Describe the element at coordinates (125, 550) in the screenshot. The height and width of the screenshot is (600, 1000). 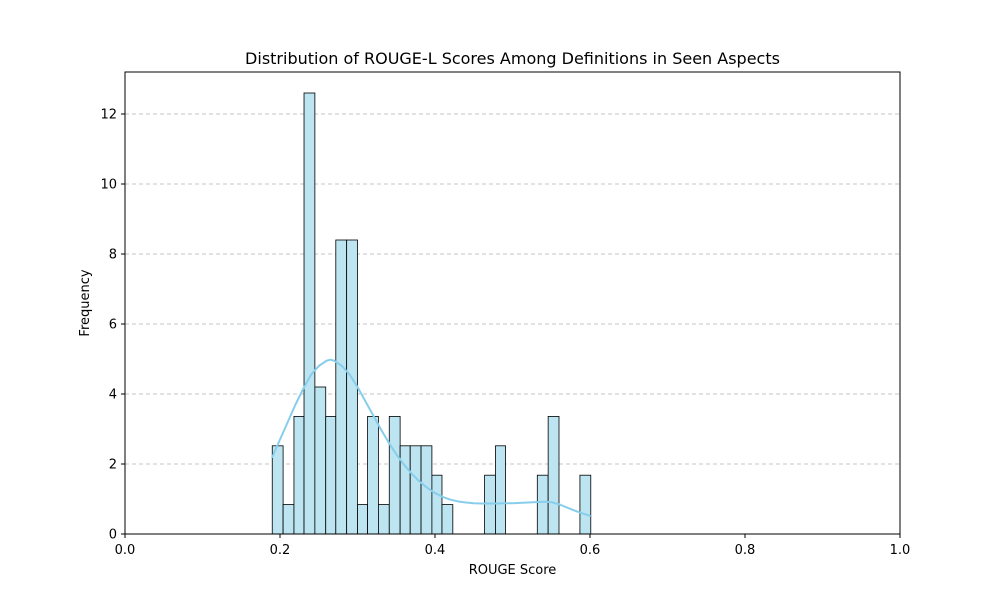
I see `x-tick-label: 0.0` at that location.